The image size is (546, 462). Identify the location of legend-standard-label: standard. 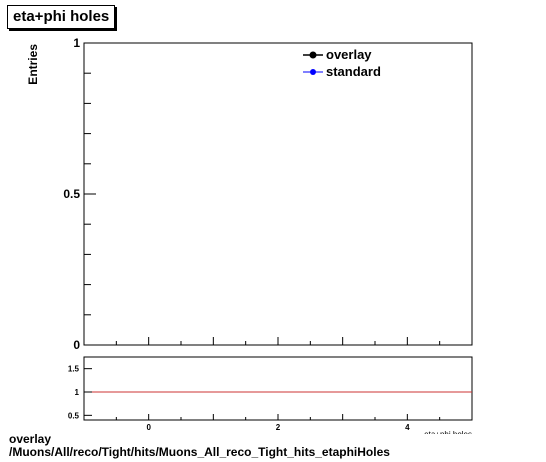
(353, 71).